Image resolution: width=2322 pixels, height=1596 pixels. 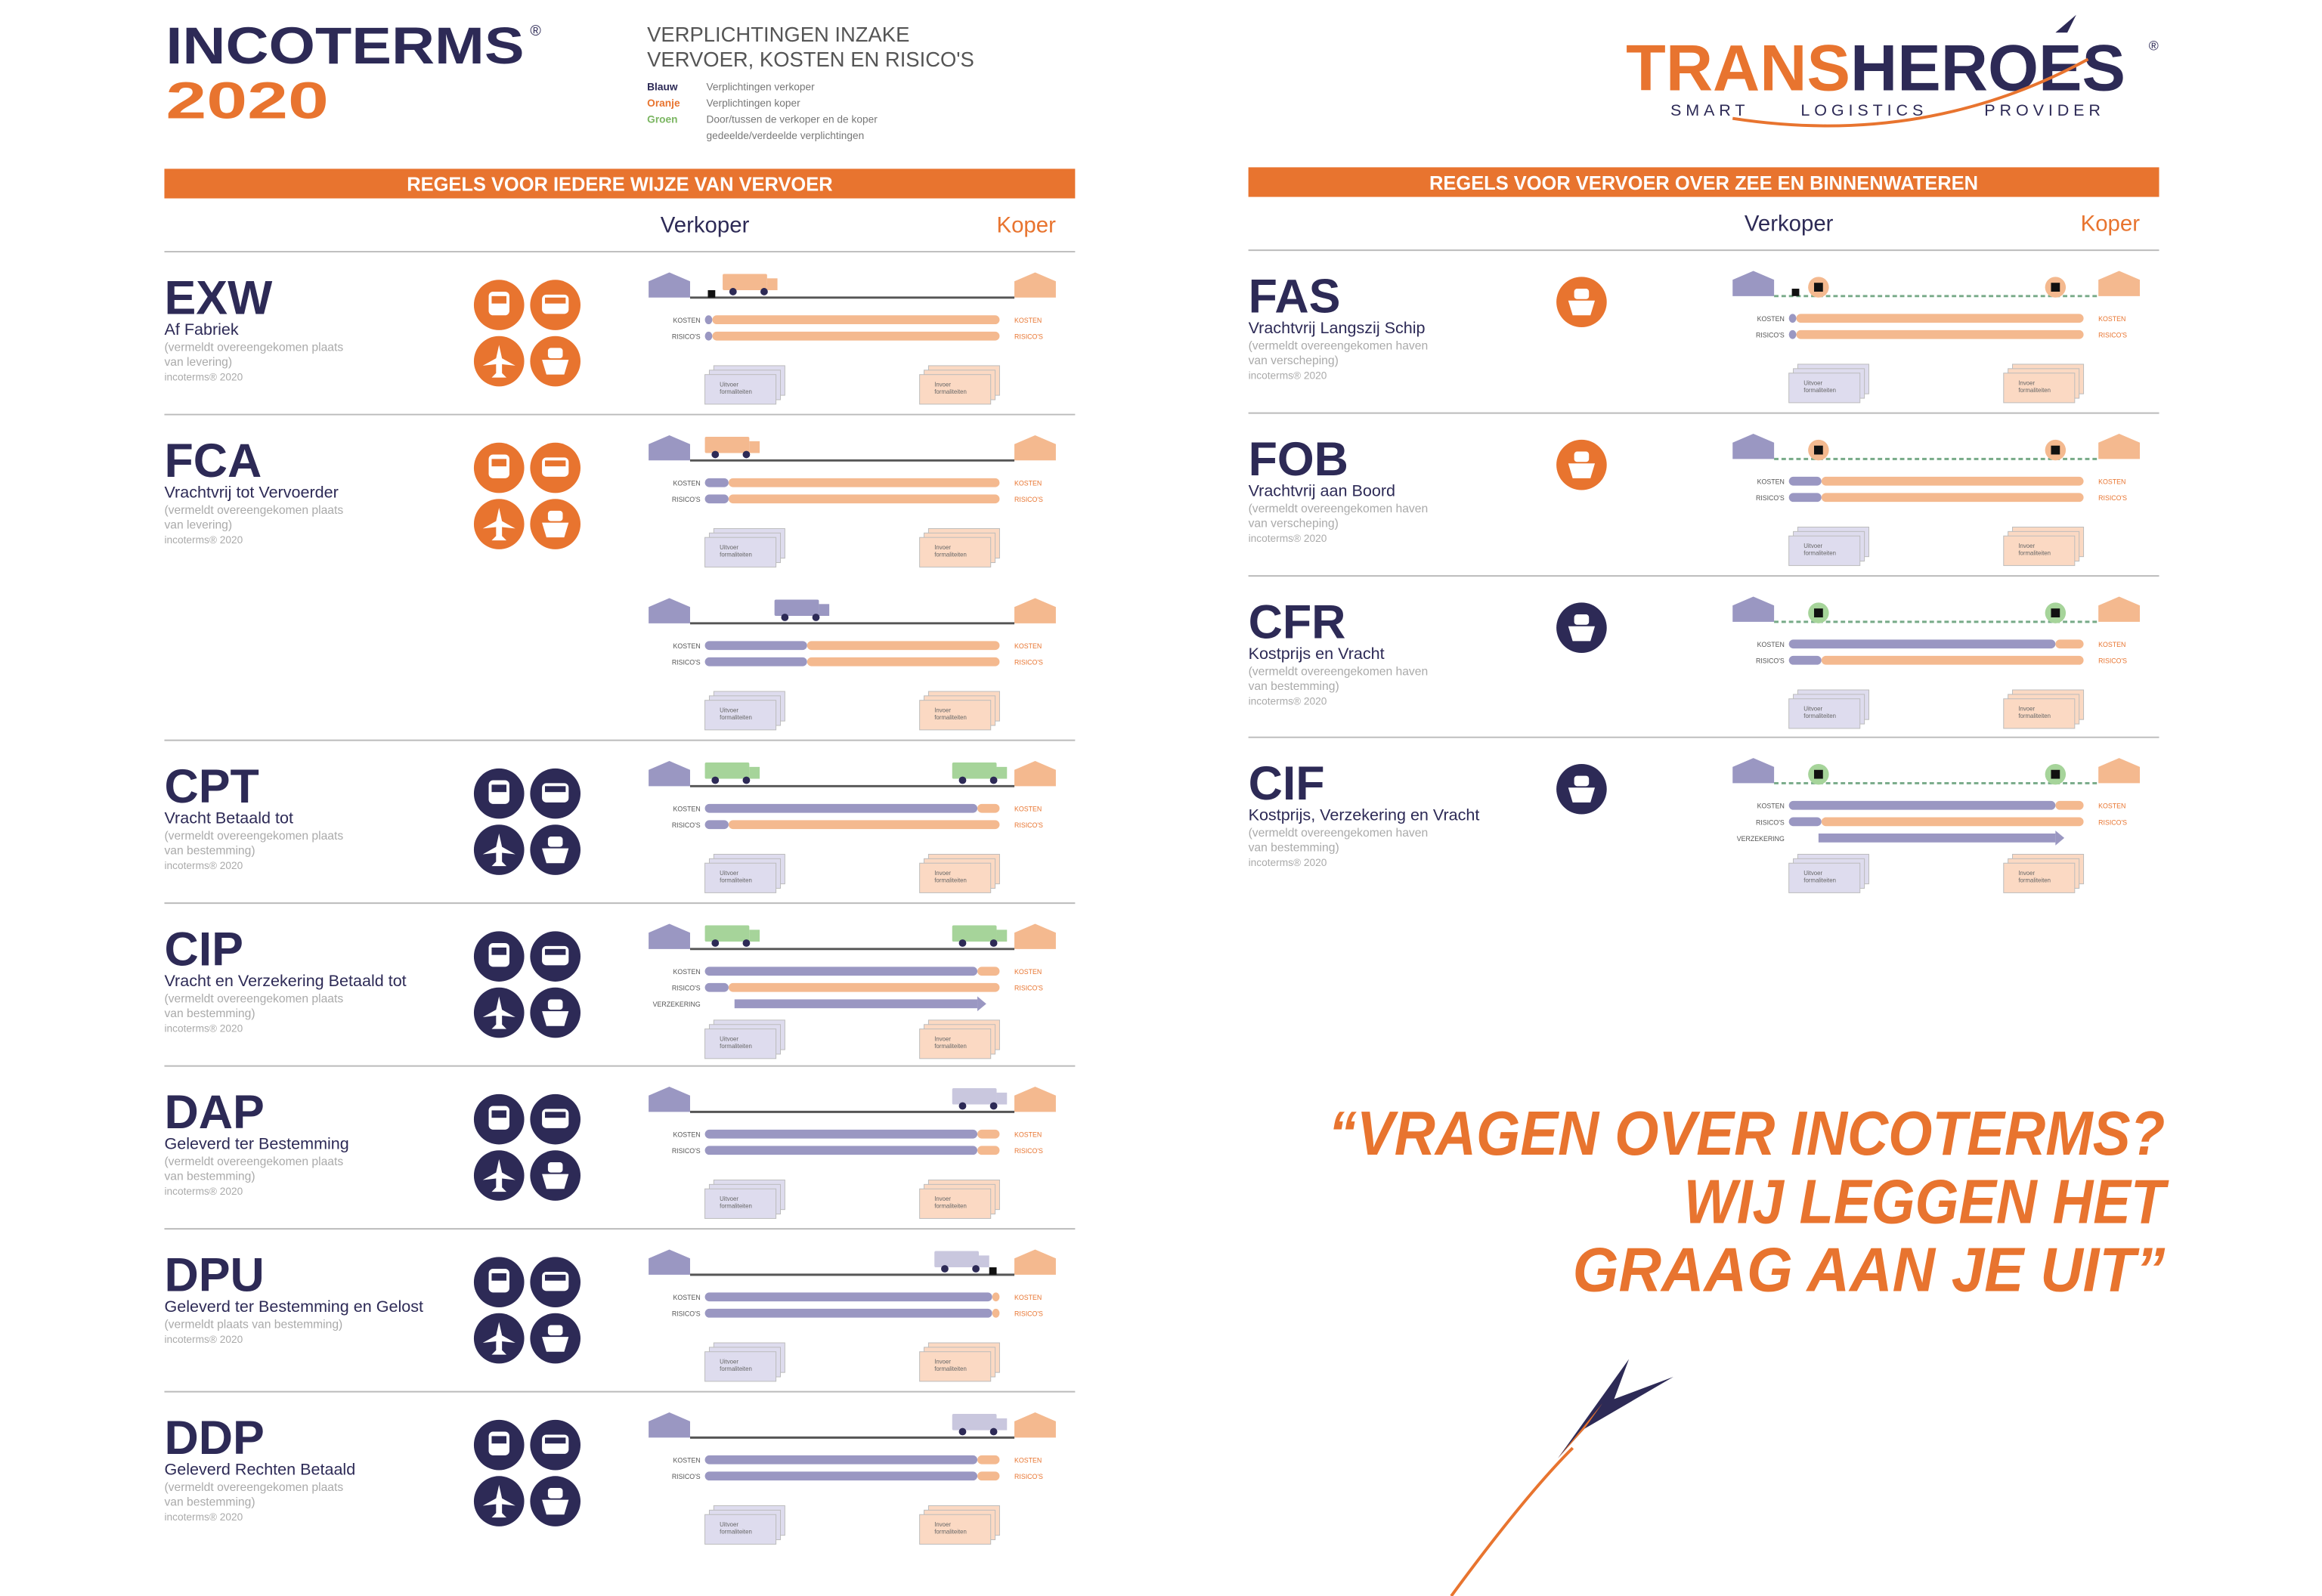 I want to click on ship-marker-box, so click(x=2055, y=612).